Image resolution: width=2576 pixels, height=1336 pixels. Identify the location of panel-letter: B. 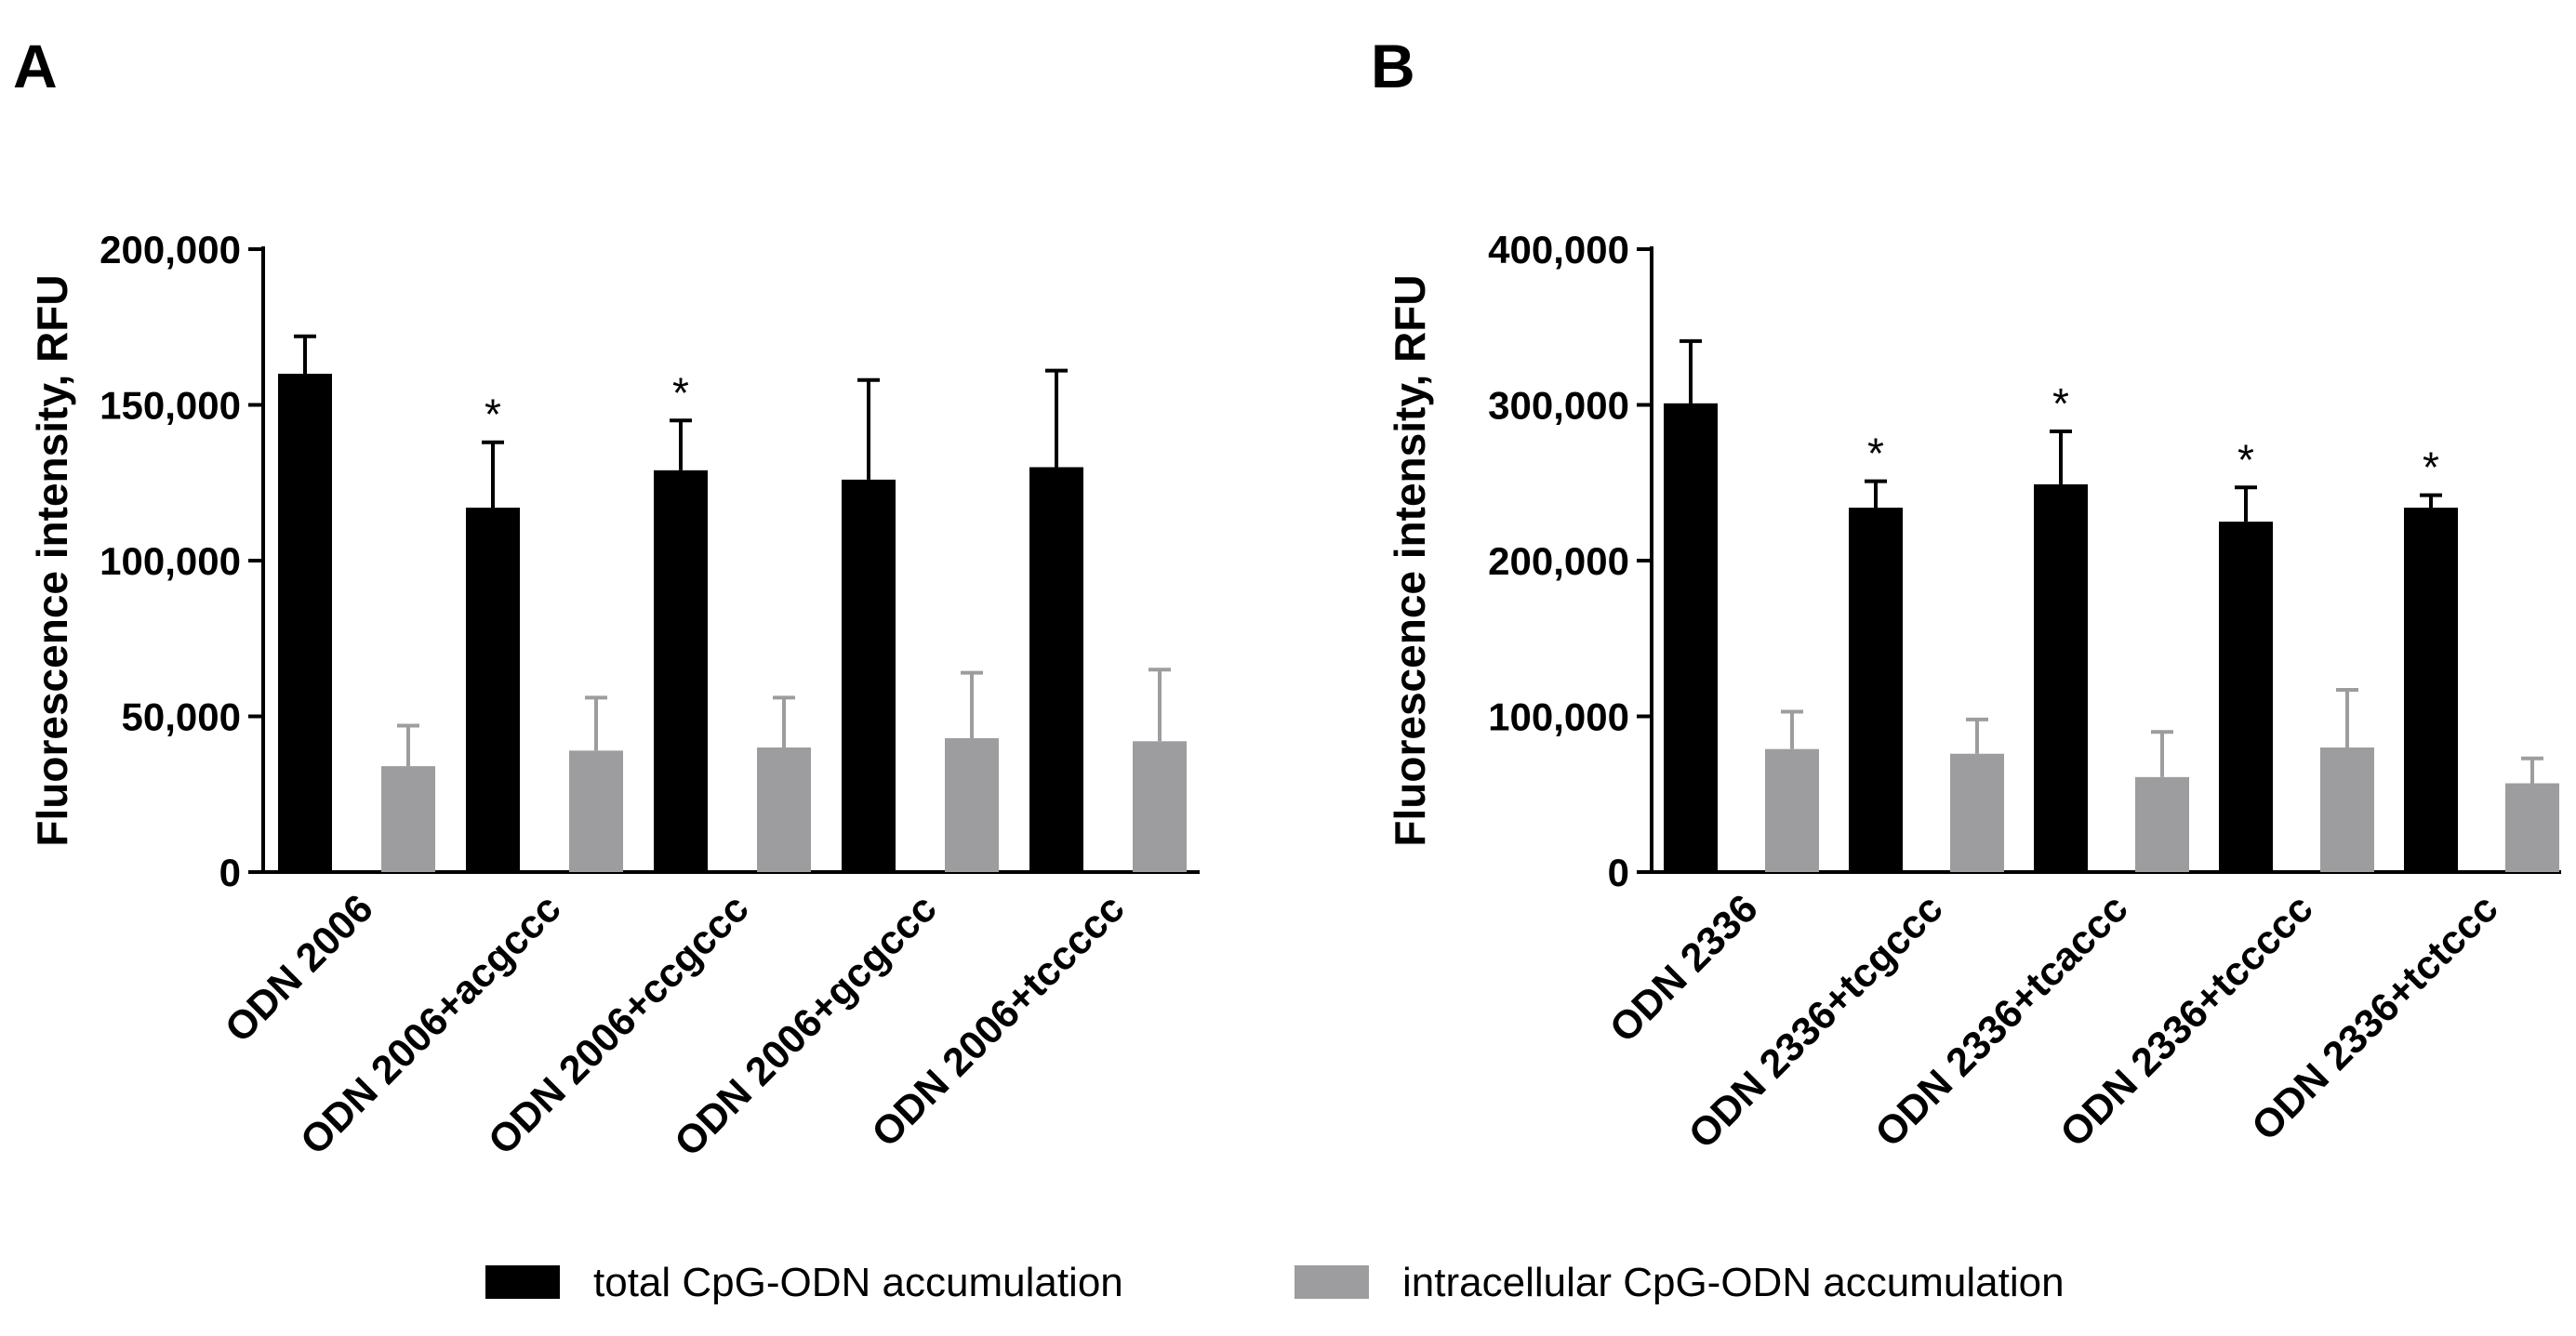
(1393, 66).